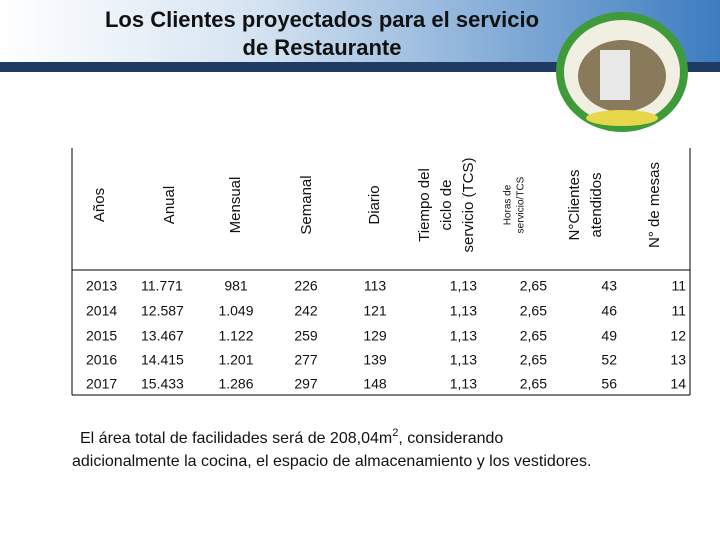 Image resolution: width=720 pixels, height=545 pixels. I want to click on table-cell: 297, so click(306, 384).